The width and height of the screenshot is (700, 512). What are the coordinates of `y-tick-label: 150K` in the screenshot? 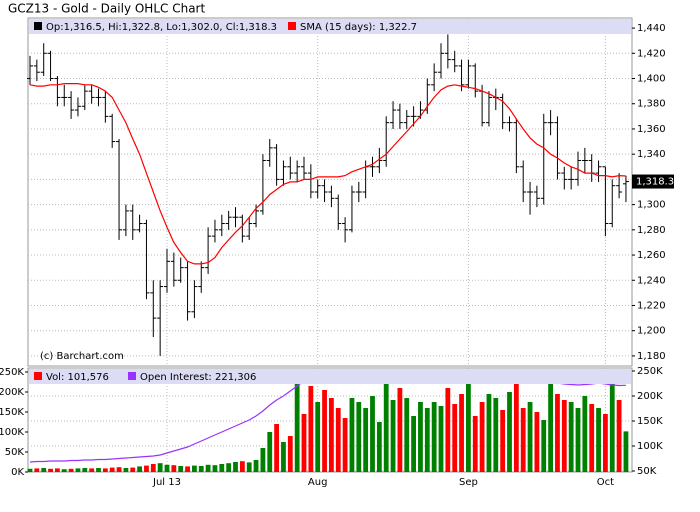 It's located at (12, 412).